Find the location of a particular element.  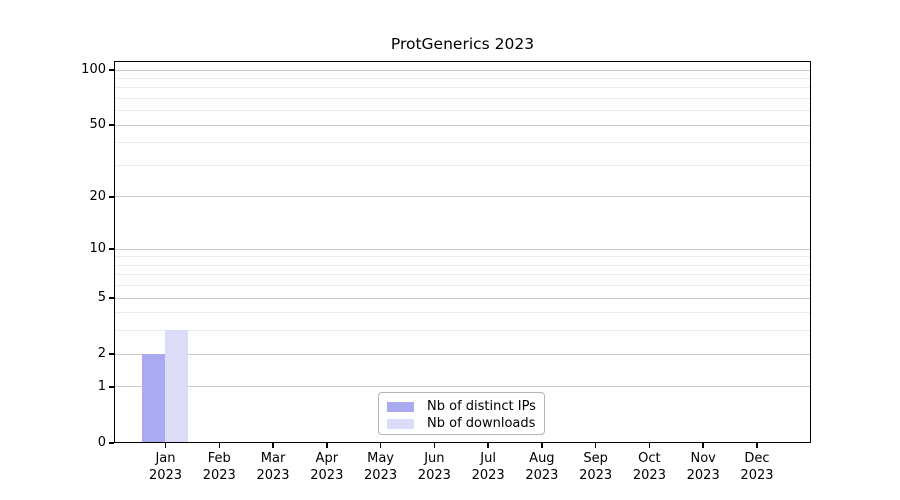

y-tick-label: 2 is located at coordinates (101, 354).